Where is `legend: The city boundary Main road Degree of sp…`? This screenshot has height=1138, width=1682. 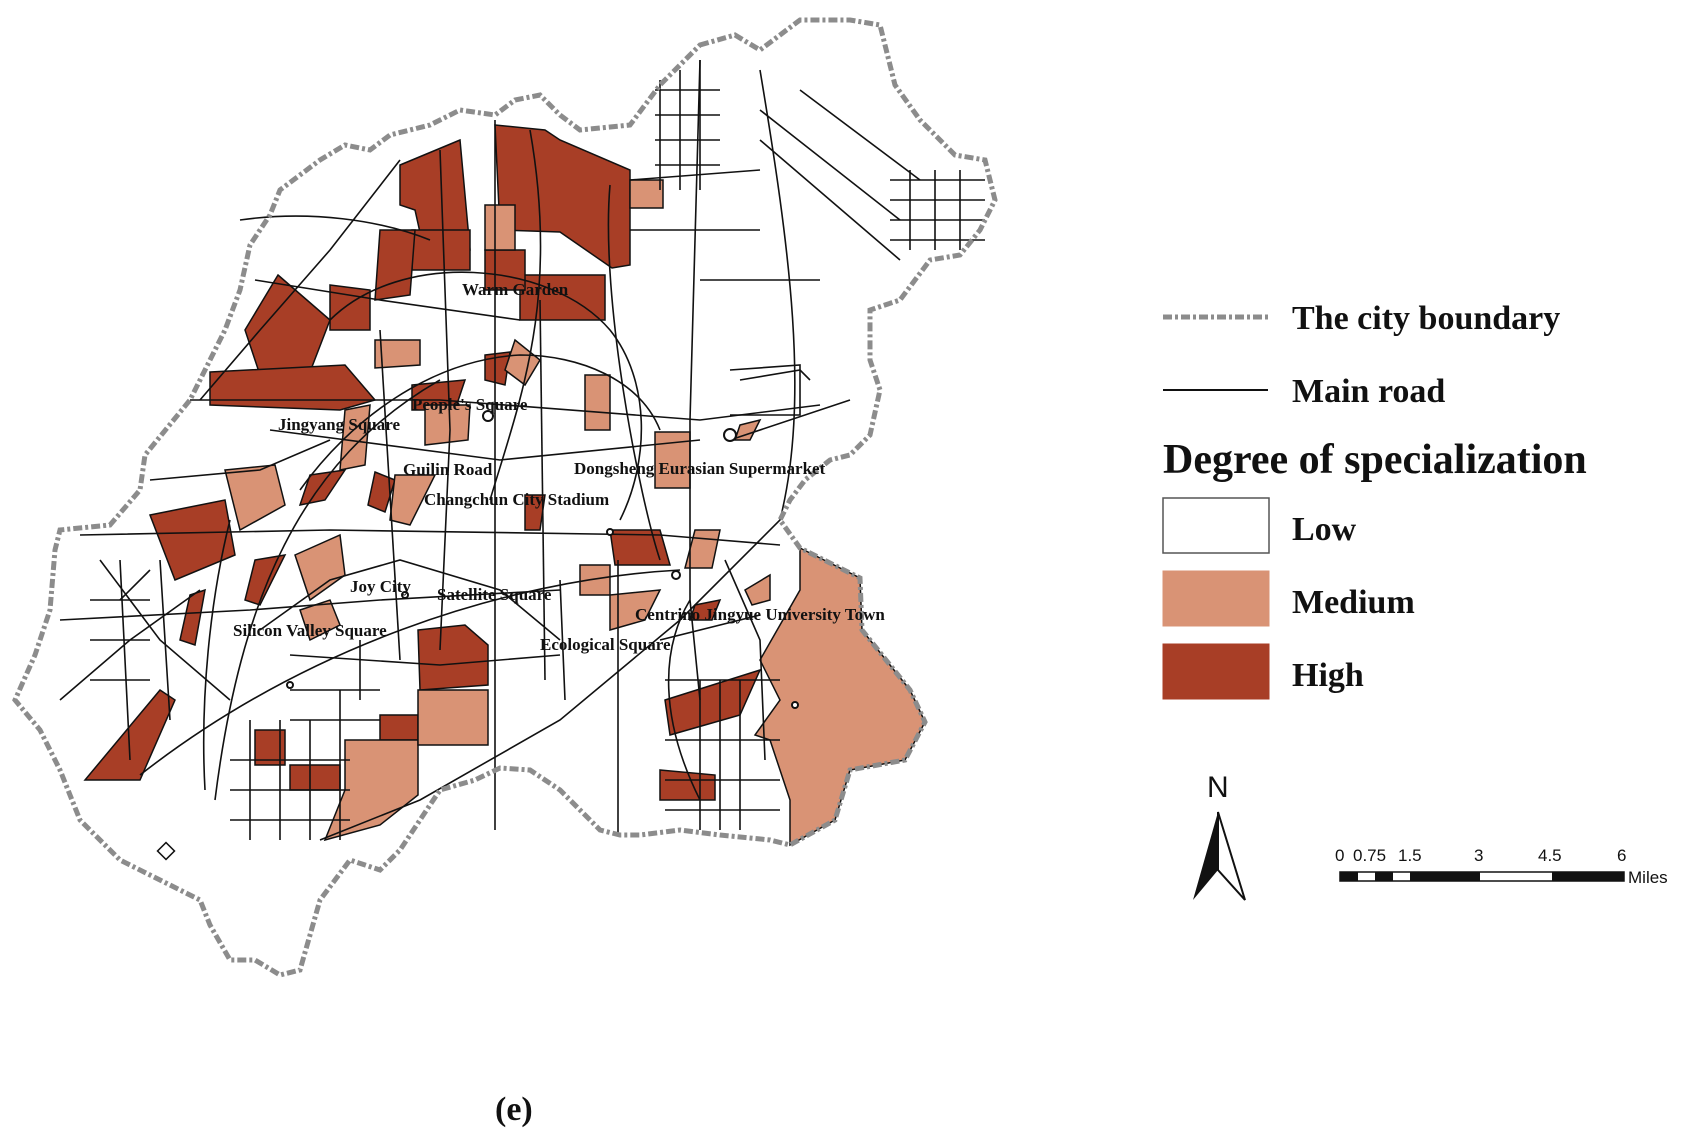 legend: The city boundary Main road Degree of sp… is located at coordinates (1374, 500).